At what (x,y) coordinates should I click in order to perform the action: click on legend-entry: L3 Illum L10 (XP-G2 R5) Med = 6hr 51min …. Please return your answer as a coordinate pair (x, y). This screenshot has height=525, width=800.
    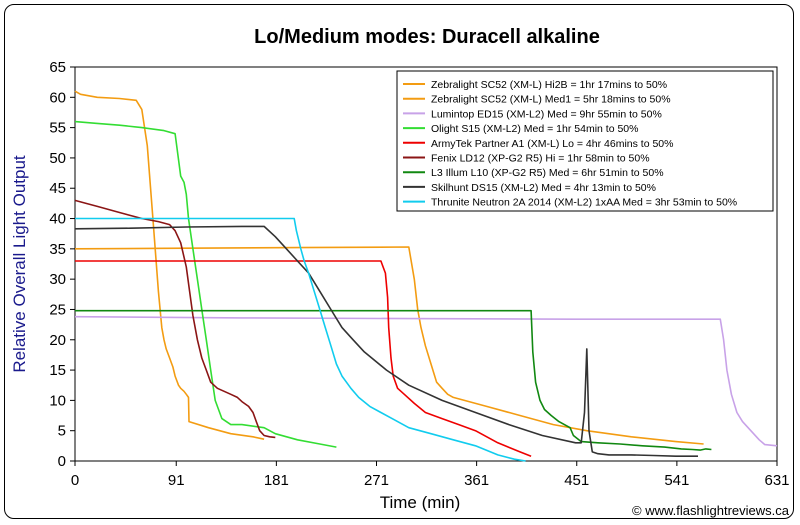
    Looking at the image, I should click on (547, 173).